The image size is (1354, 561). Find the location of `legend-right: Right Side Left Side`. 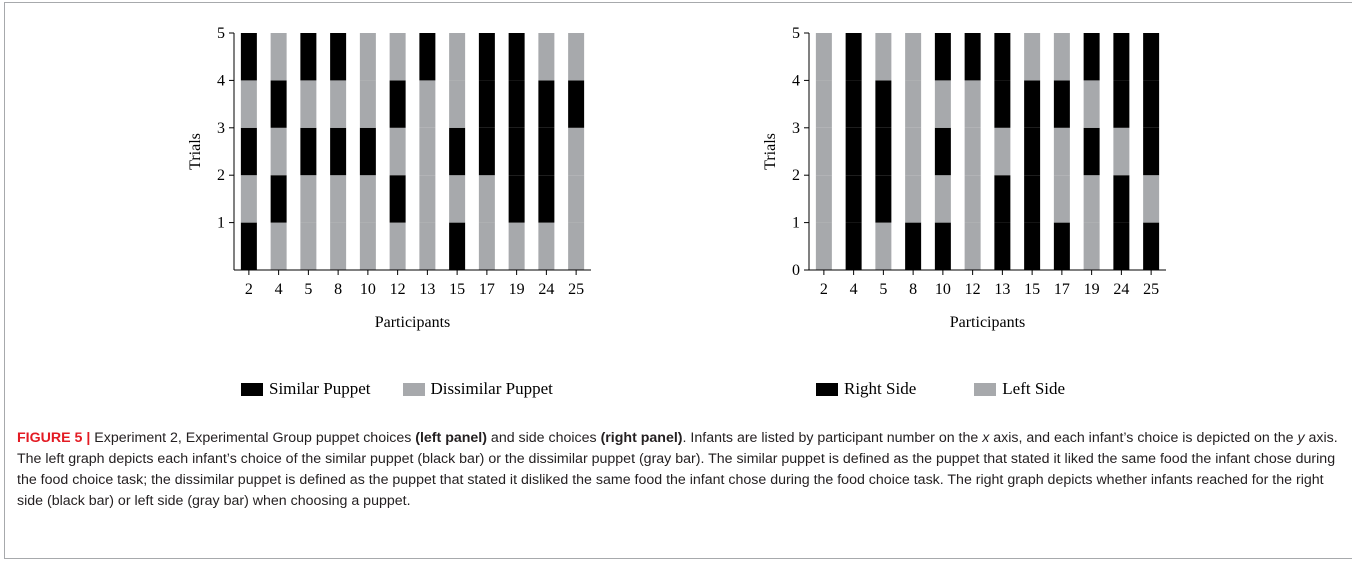

legend-right: Right Side Left Side is located at coordinates (956, 389).